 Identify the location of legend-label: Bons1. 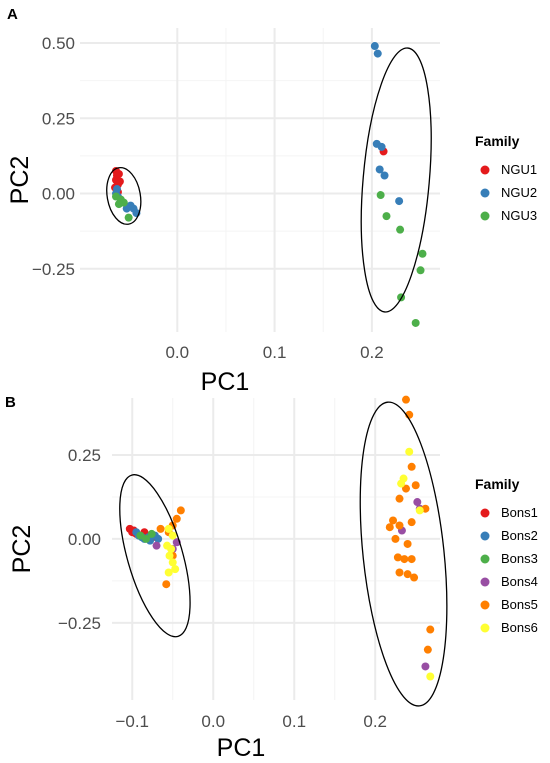
(519, 512).